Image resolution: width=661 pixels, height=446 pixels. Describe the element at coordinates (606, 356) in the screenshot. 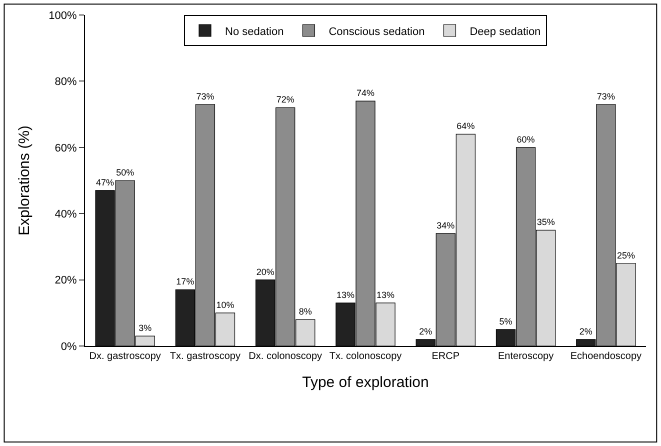

I see `x-tick-label: Echoendoscopy` at that location.